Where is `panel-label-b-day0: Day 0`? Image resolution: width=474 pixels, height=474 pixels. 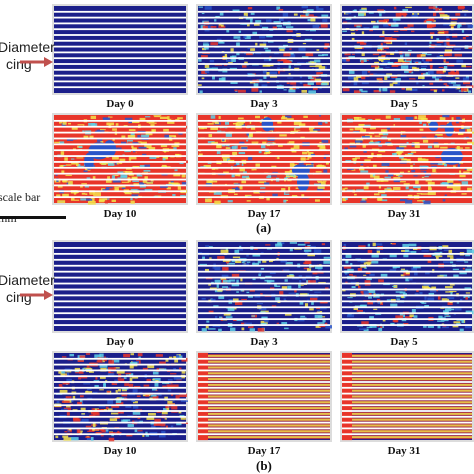 panel-label-b-day0: Day 0 is located at coordinates (120, 342).